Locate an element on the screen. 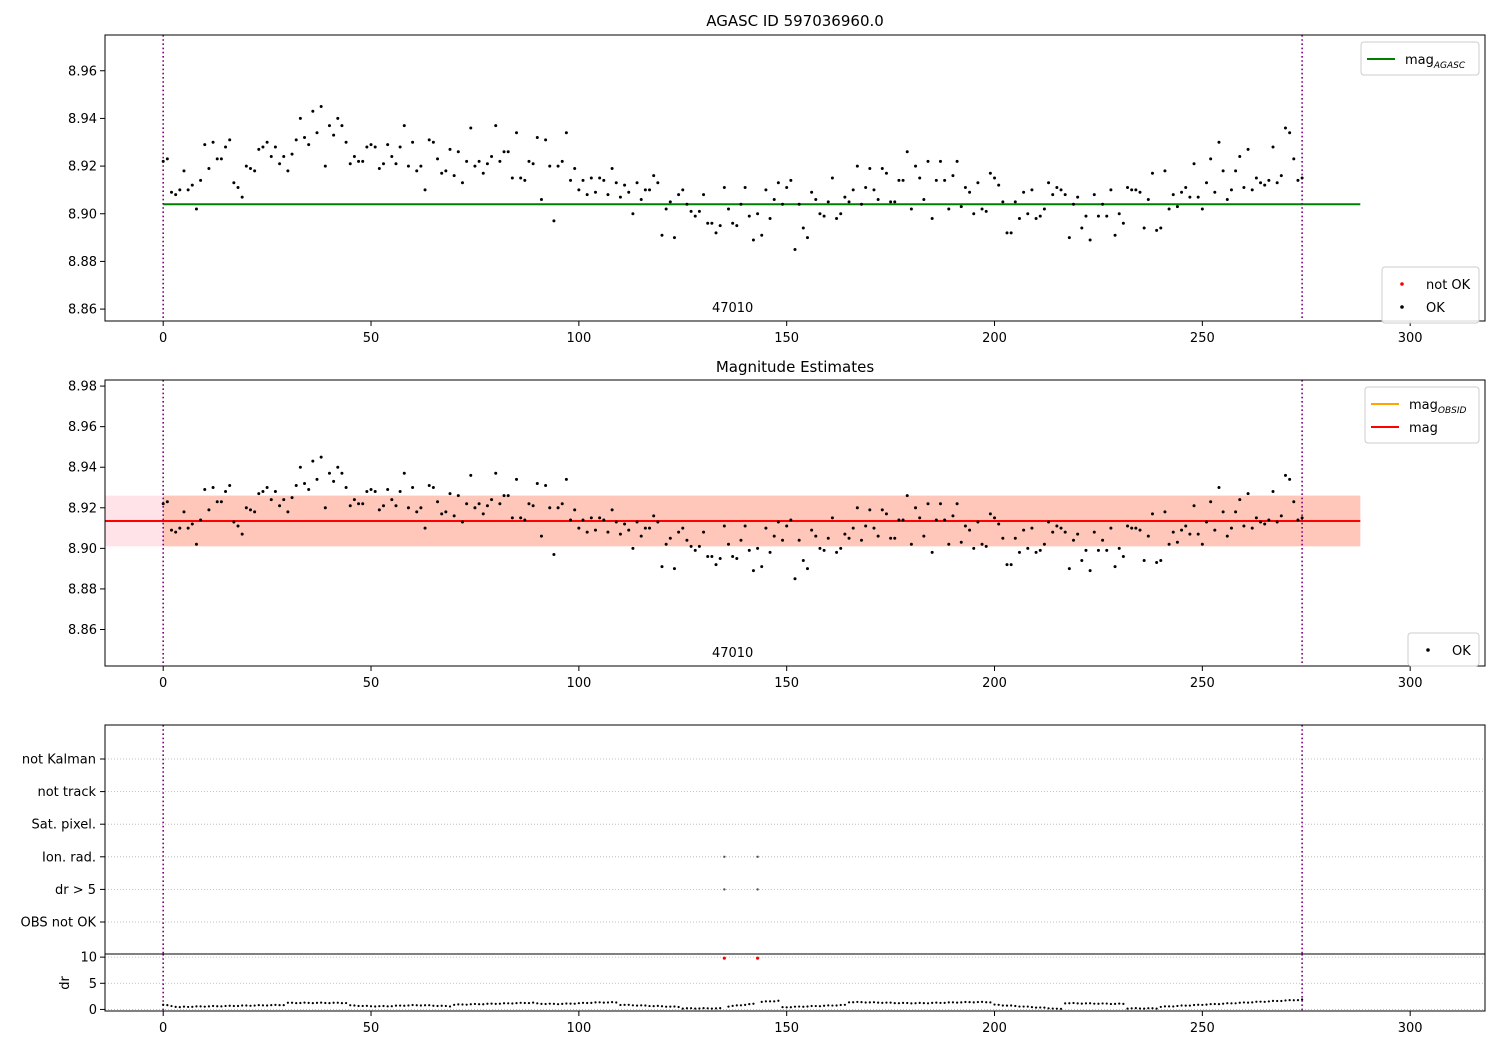  panel-magnitude-ytick-label: 8.90 is located at coordinates (82, 549).